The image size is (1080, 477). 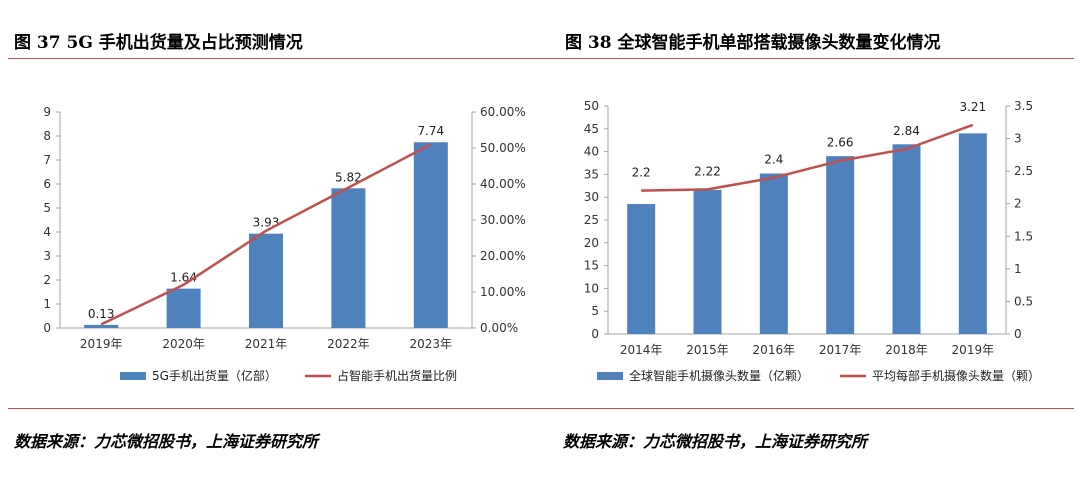 I want to click on x-tick-label: 2018年, so click(x=906, y=350).